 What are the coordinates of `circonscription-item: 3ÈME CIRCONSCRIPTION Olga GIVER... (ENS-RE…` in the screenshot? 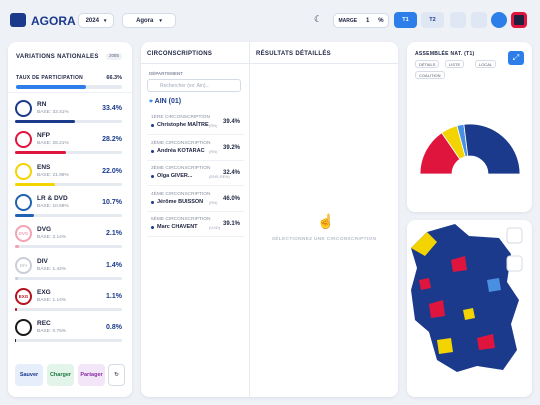 It's located at (195, 174).